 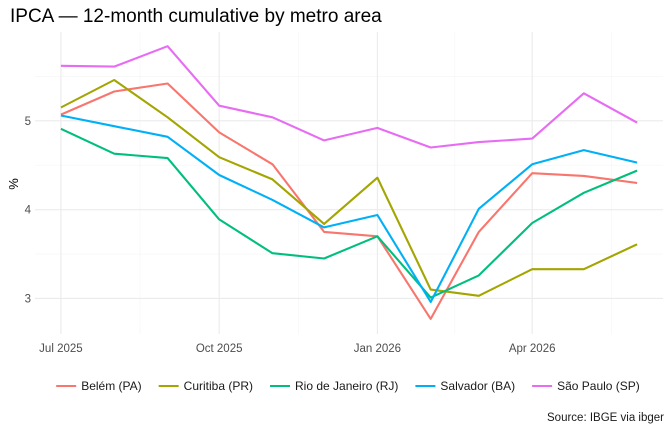 What do you see at coordinates (196, 16) in the screenshot?
I see `chart-title: IPCA — 12-month cumulative by metro area` at bounding box center [196, 16].